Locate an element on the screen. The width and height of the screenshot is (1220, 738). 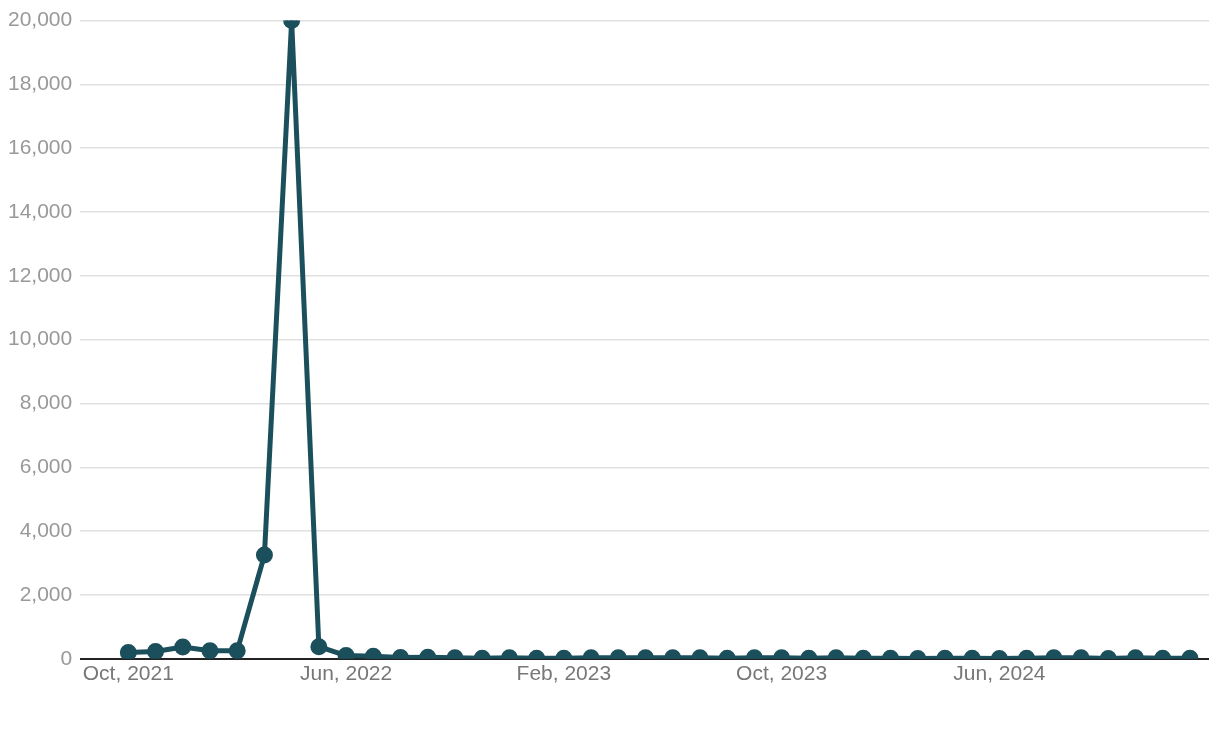
x-tick-label: Oct, 2021 is located at coordinates (128, 673).